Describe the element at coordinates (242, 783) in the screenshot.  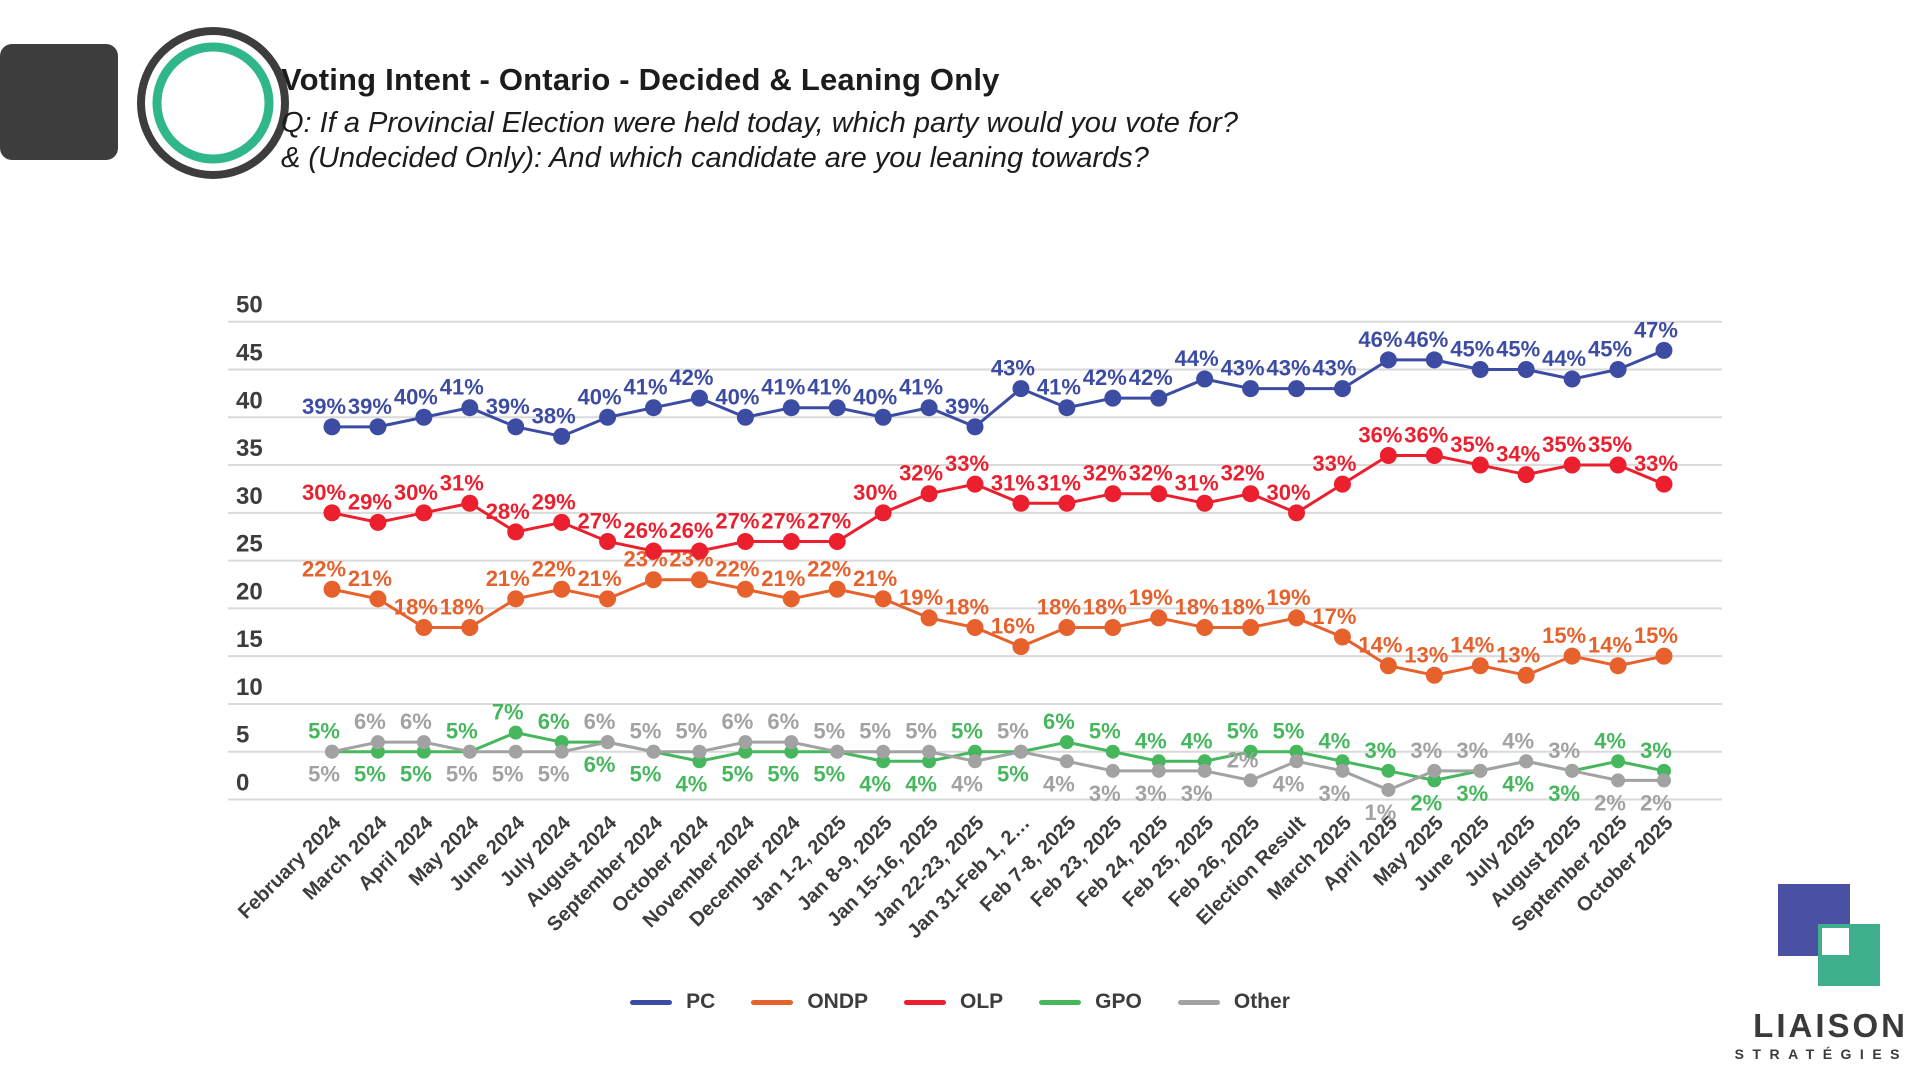
I see `y-axis-label: 0` at that location.